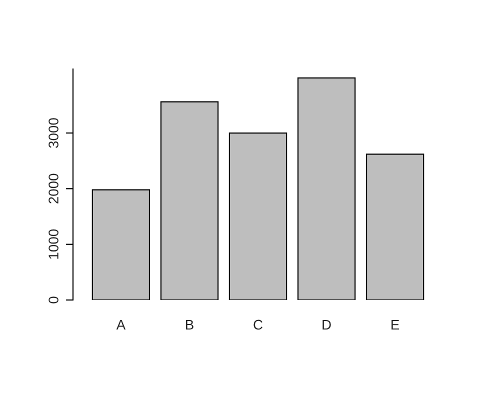 Image resolution: width=478 pixels, height=402 pixels. I want to click on y-tick-label: 1000, so click(53, 244).